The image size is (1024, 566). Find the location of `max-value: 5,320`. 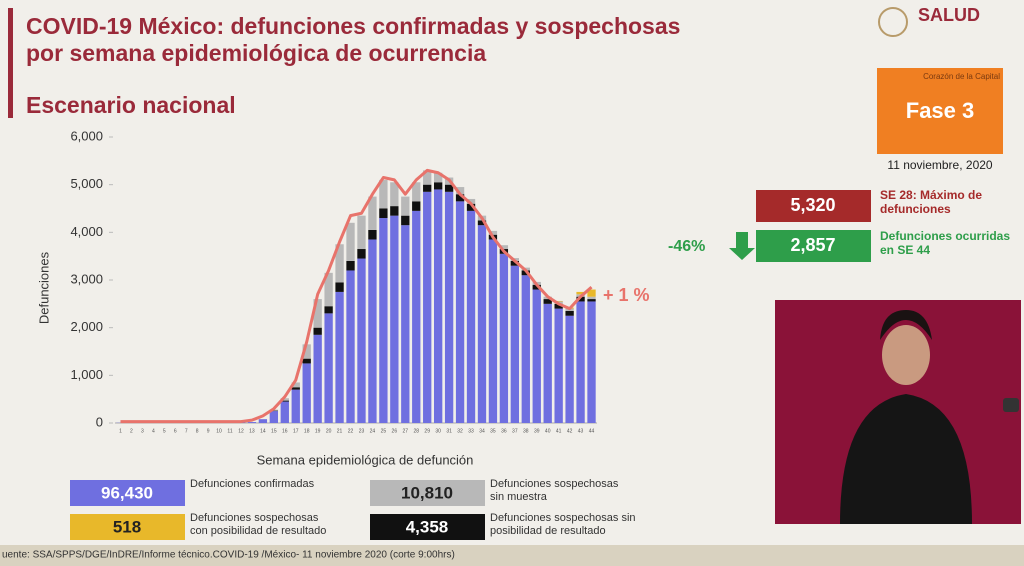

max-value: 5,320 is located at coordinates (812, 205).